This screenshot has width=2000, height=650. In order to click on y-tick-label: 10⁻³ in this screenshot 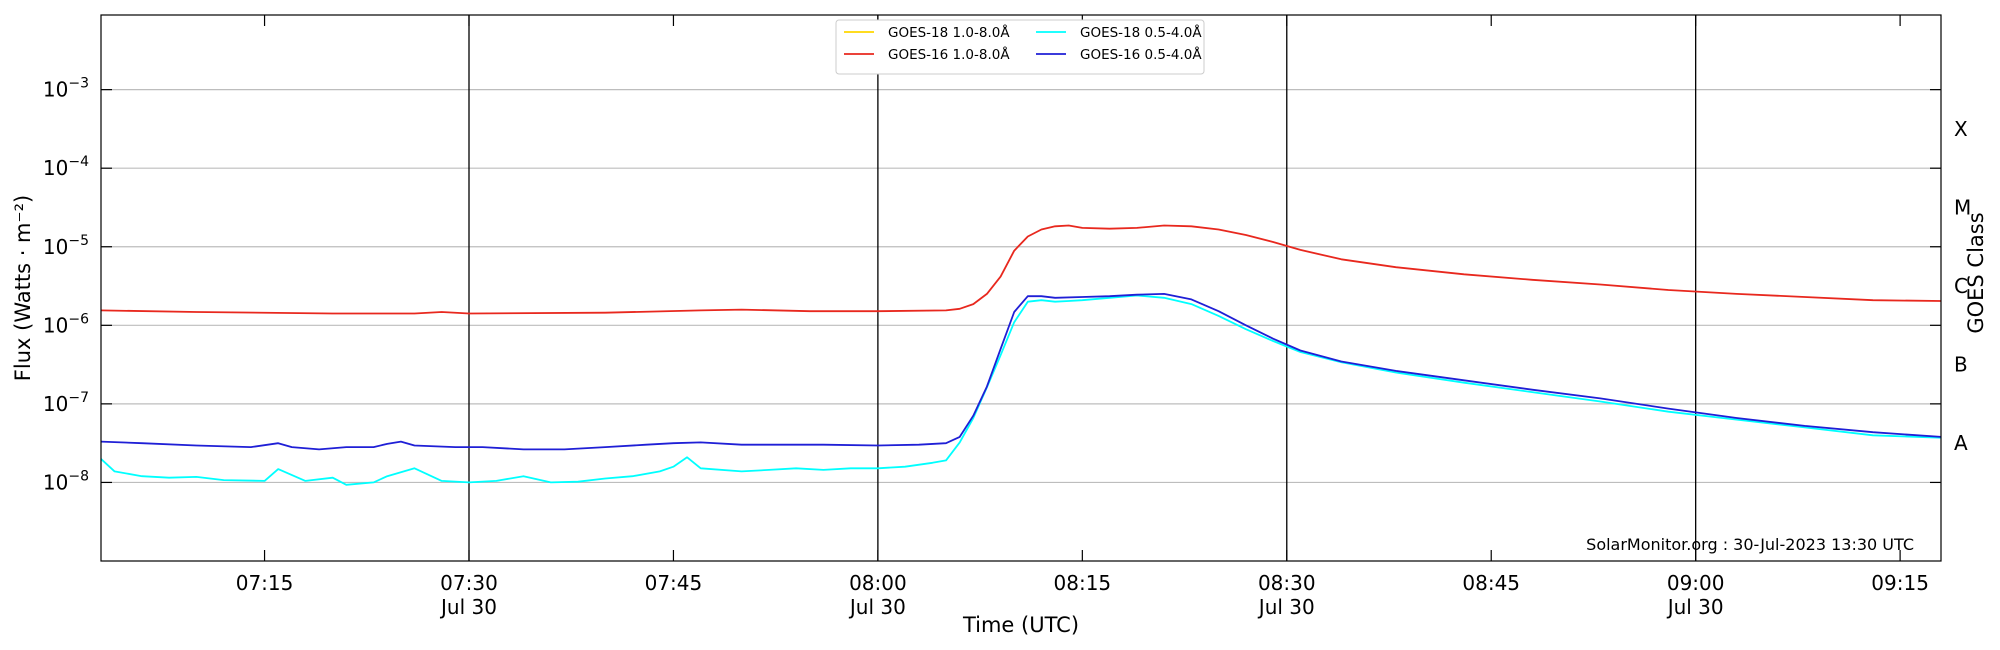, I will do `click(66, 89)`.